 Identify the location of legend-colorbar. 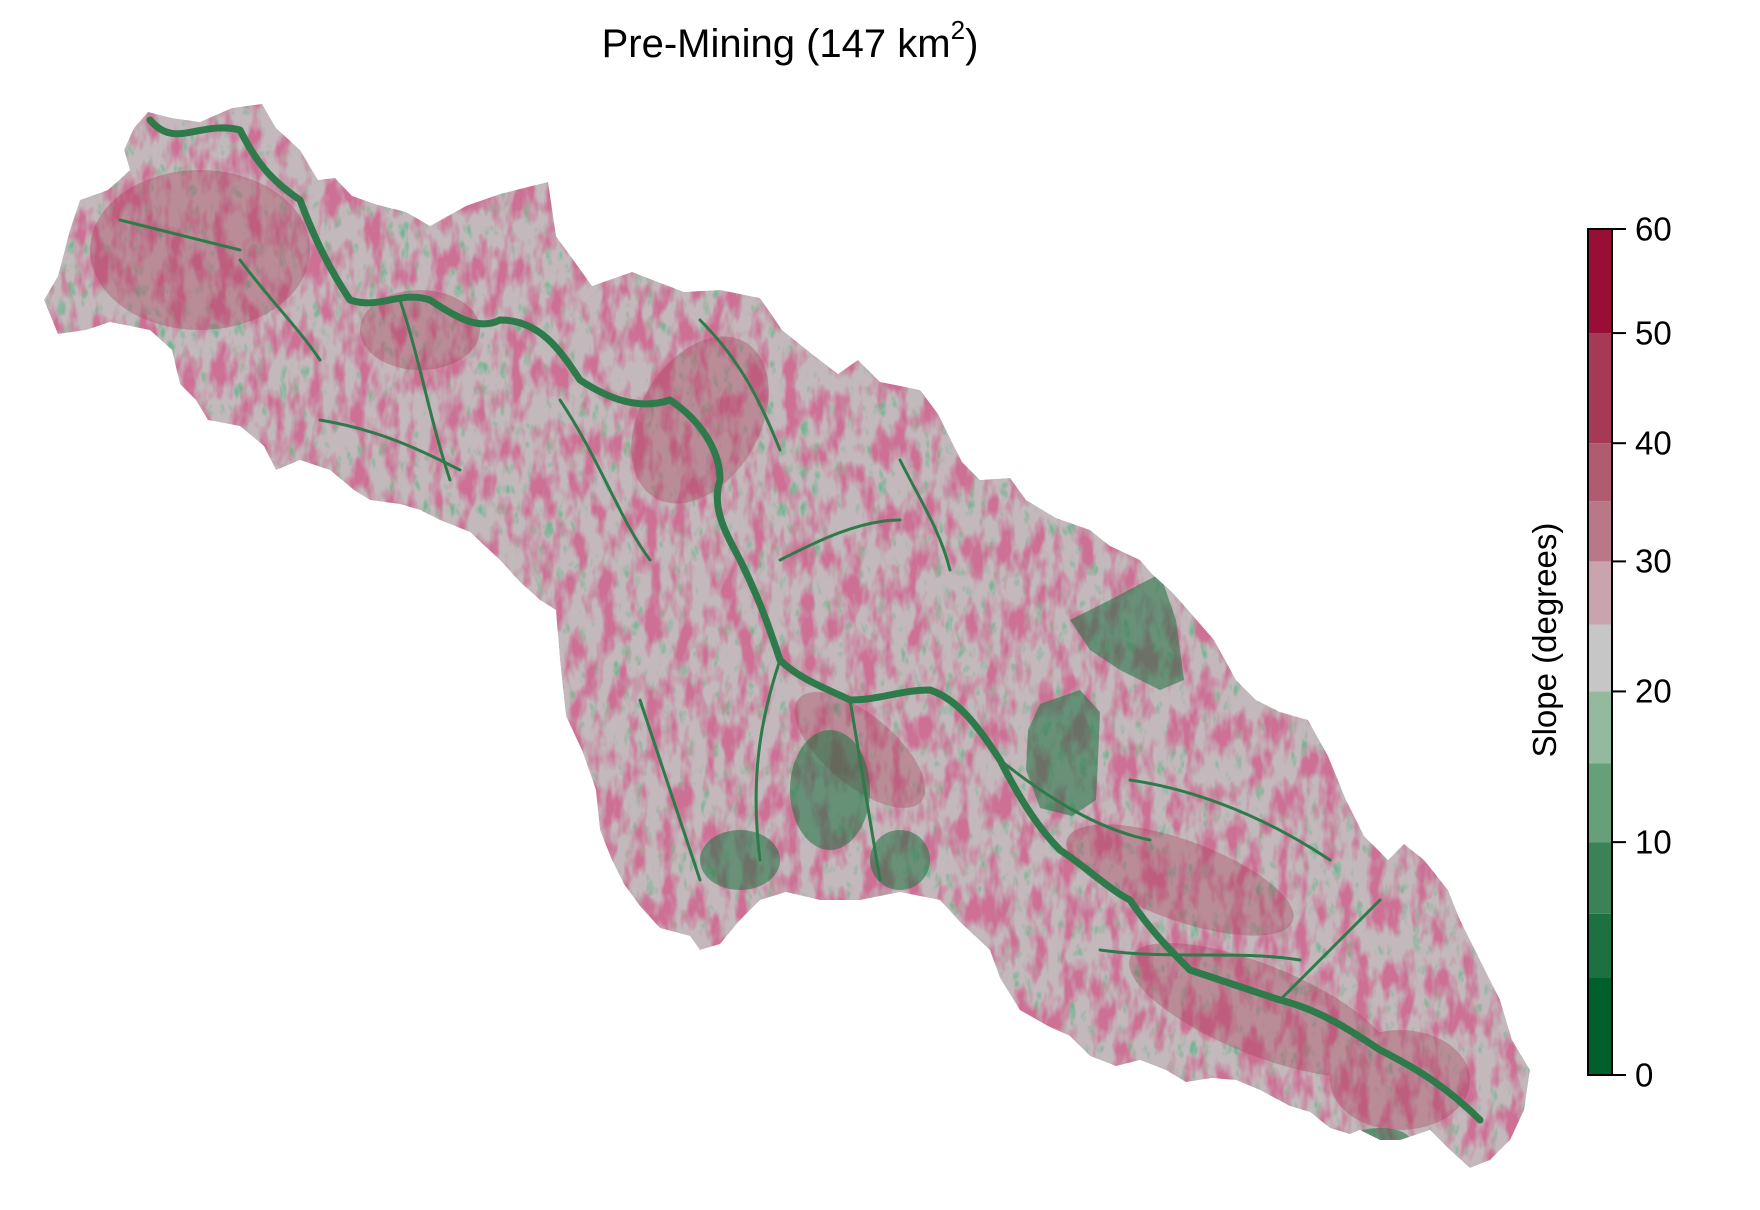
(1600, 652).